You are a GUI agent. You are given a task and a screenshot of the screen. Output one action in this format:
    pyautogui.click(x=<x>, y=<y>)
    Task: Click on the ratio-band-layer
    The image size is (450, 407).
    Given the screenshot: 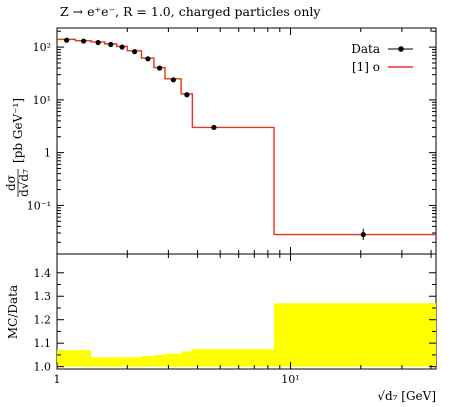 What is the action you would take?
    pyautogui.click(x=246, y=335)
    